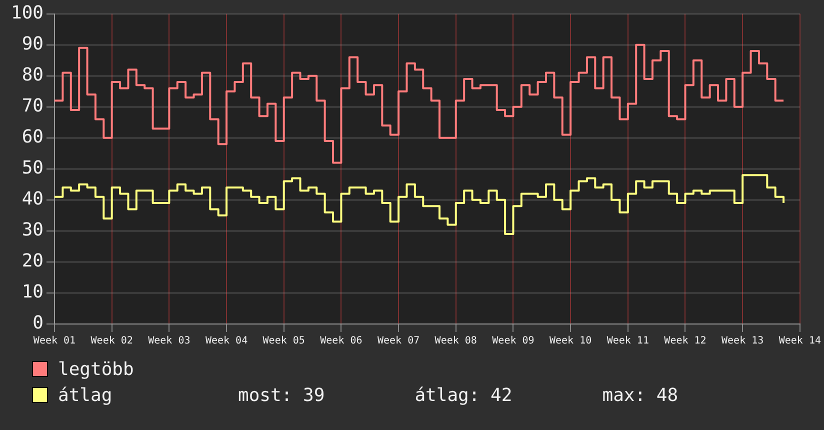  I want to click on x-tick-label: Week 10, so click(570, 341).